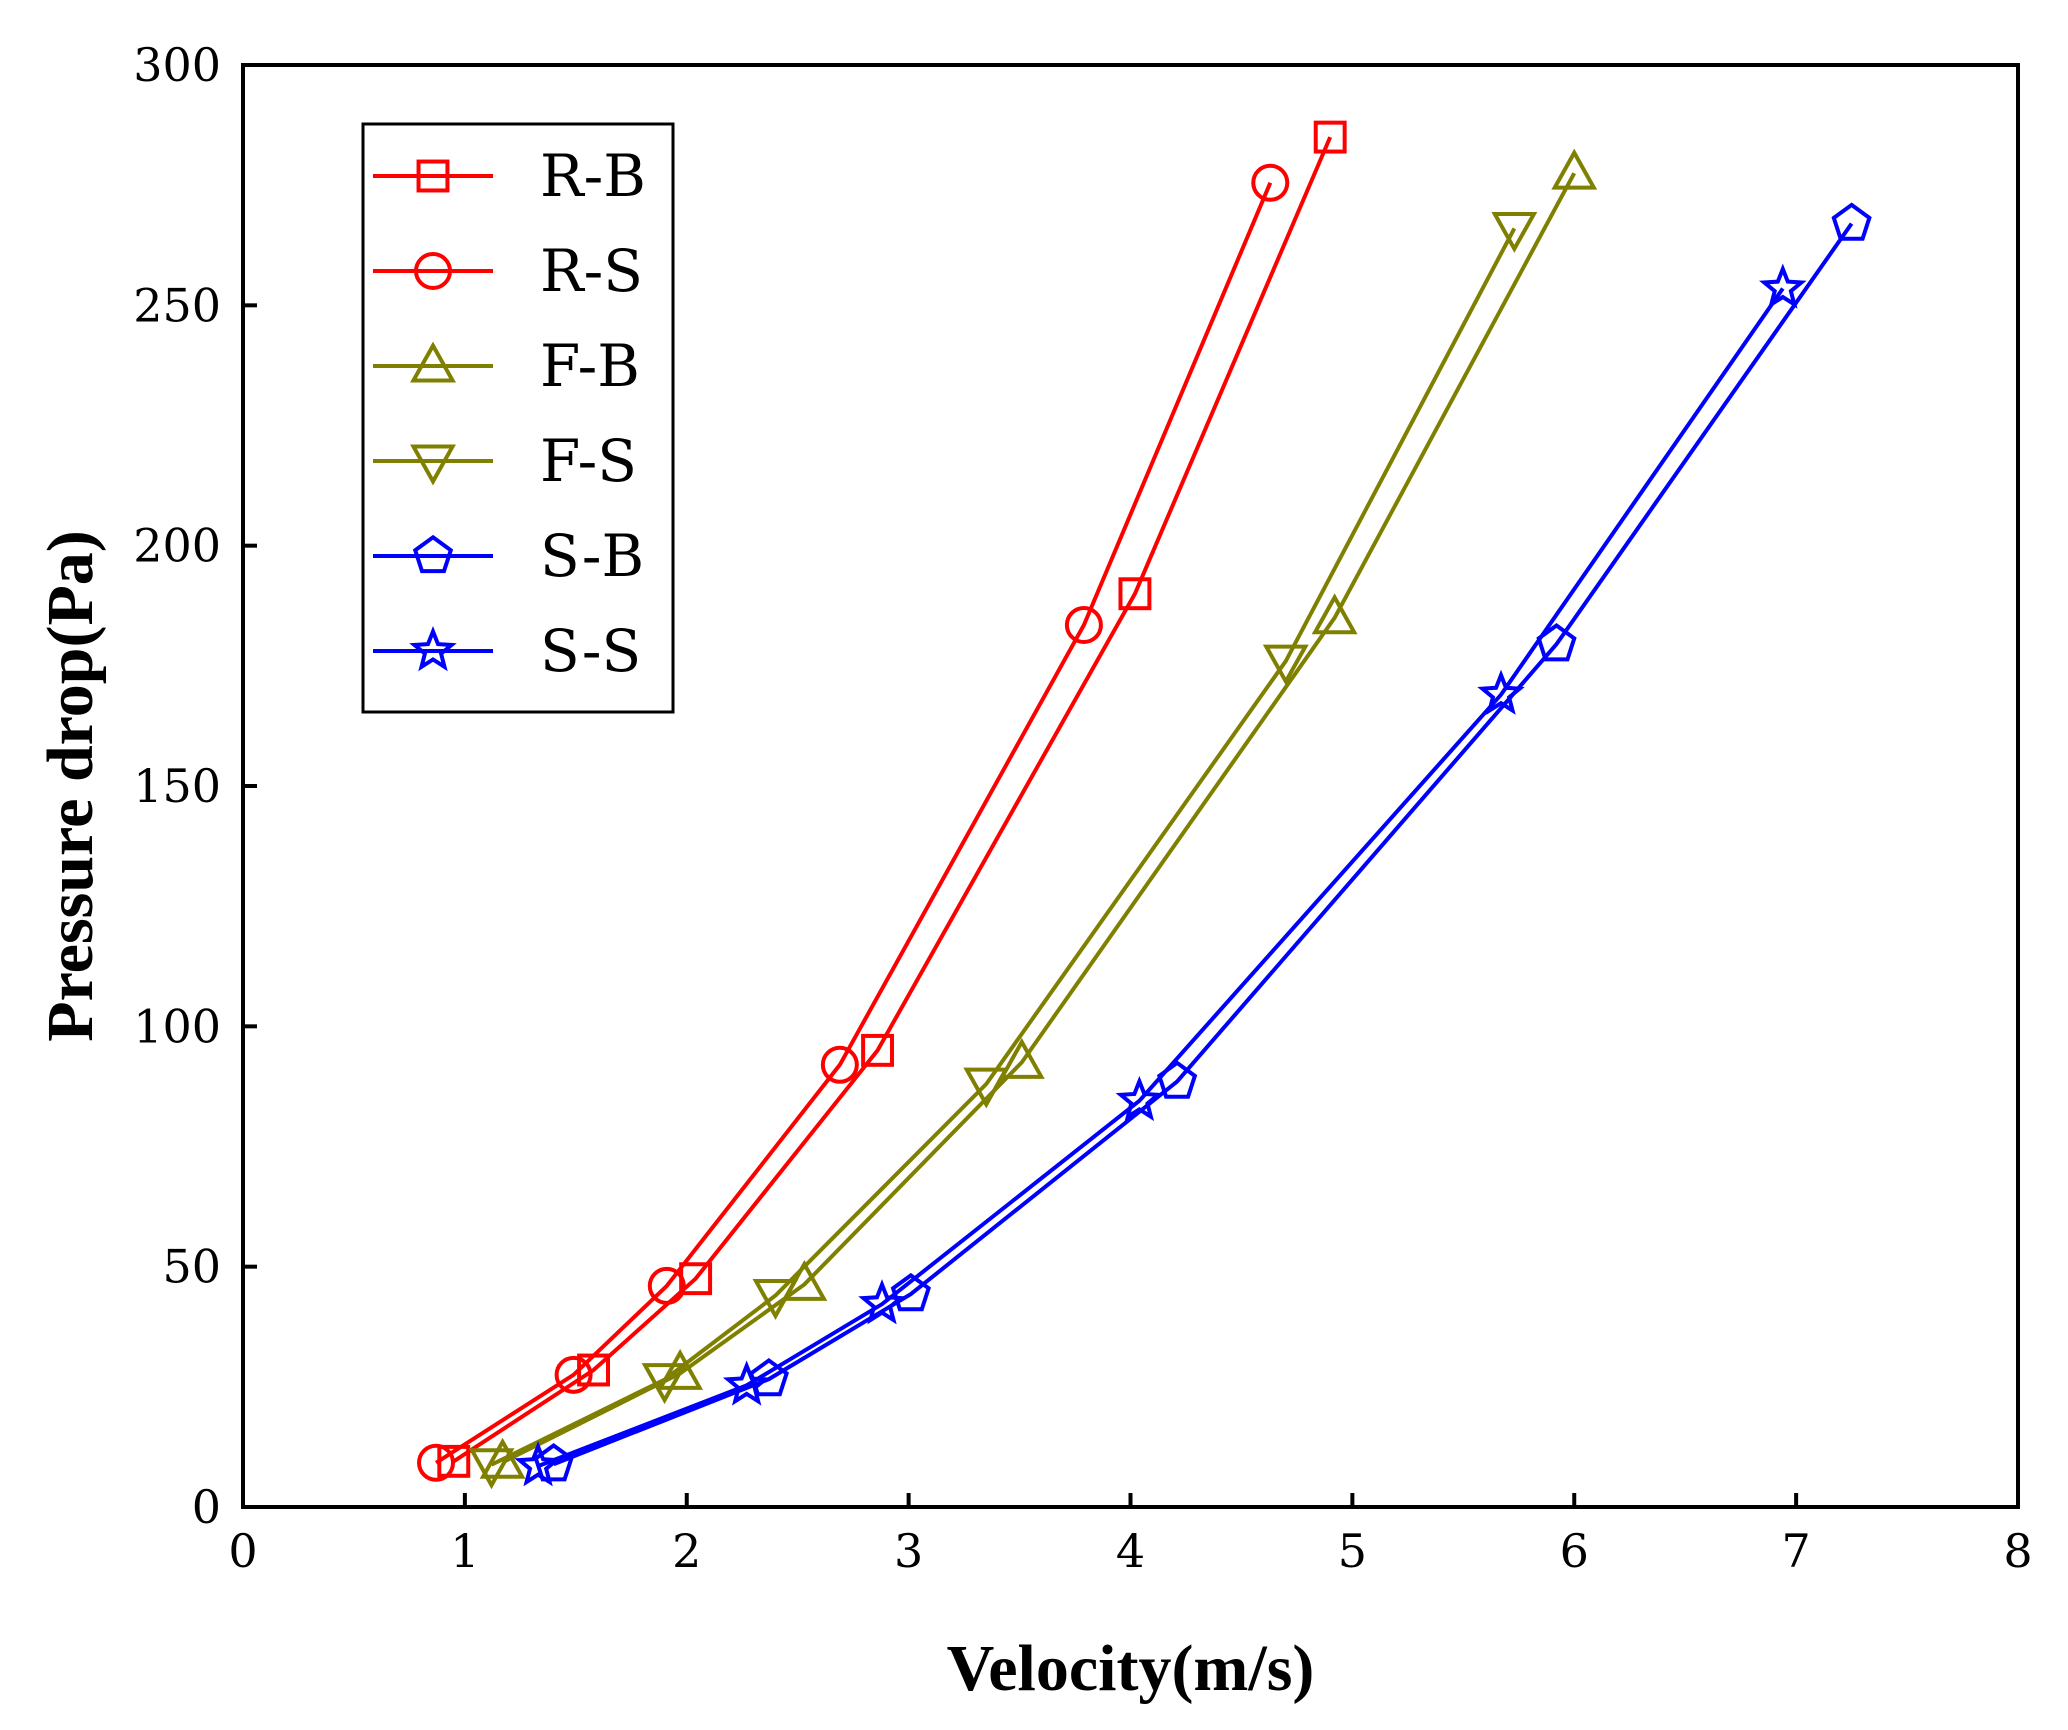 The height and width of the screenshot is (1730, 2068). Describe the element at coordinates (592, 556) in the screenshot. I see `legend-label: S-B` at that location.